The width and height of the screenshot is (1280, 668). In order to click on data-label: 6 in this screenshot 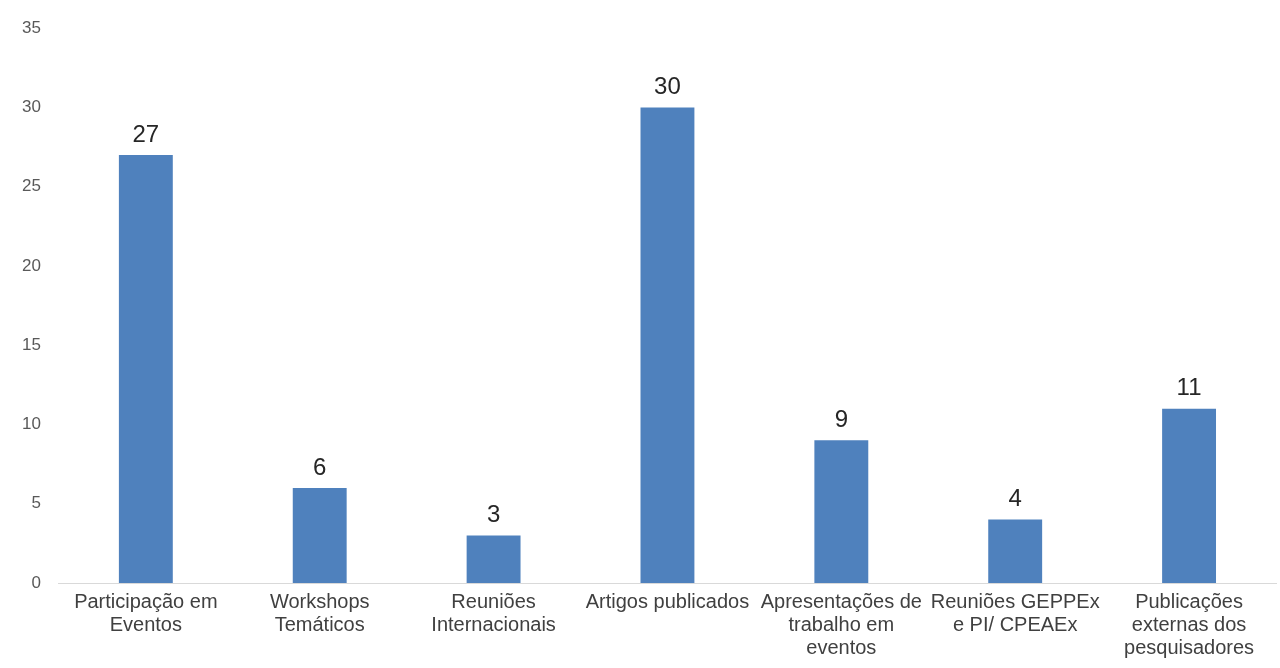, I will do `click(320, 466)`.